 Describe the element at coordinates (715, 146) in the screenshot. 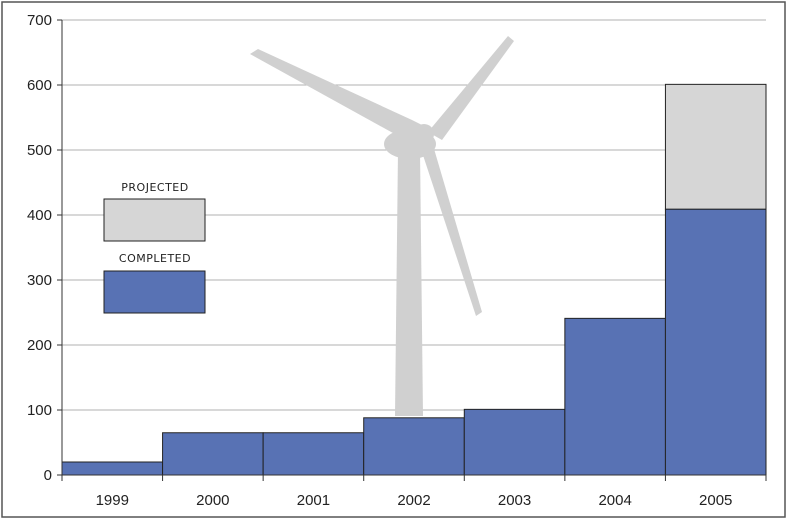

I see `bar-projected-2005` at that location.